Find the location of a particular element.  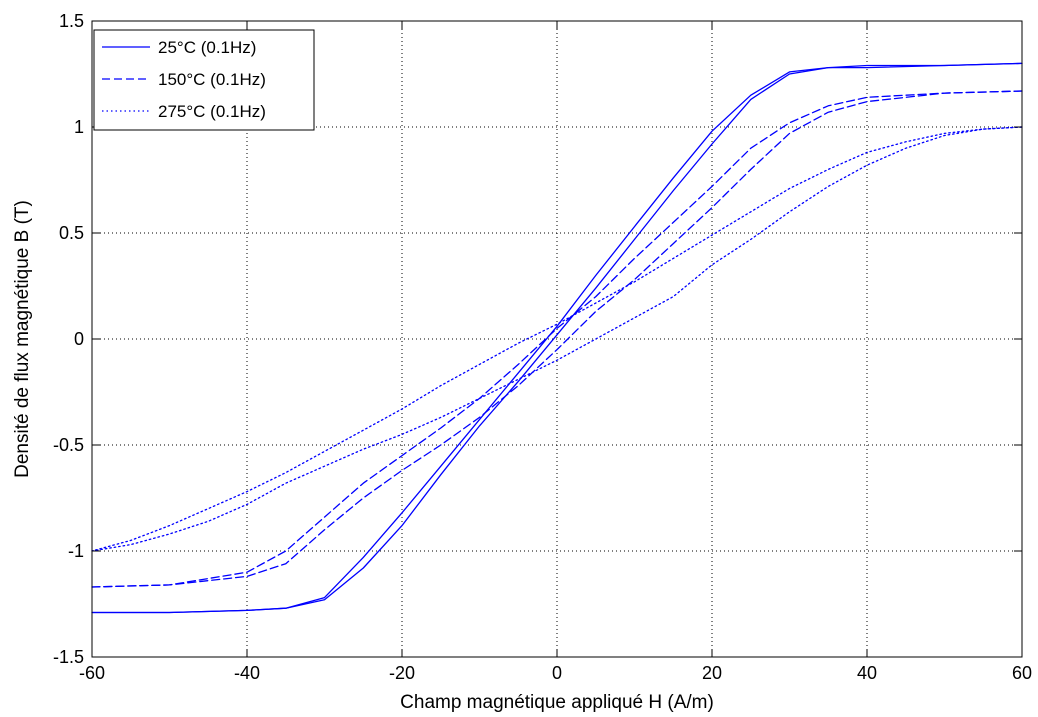

x-tick-label: 20 is located at coordinates (712, 673).